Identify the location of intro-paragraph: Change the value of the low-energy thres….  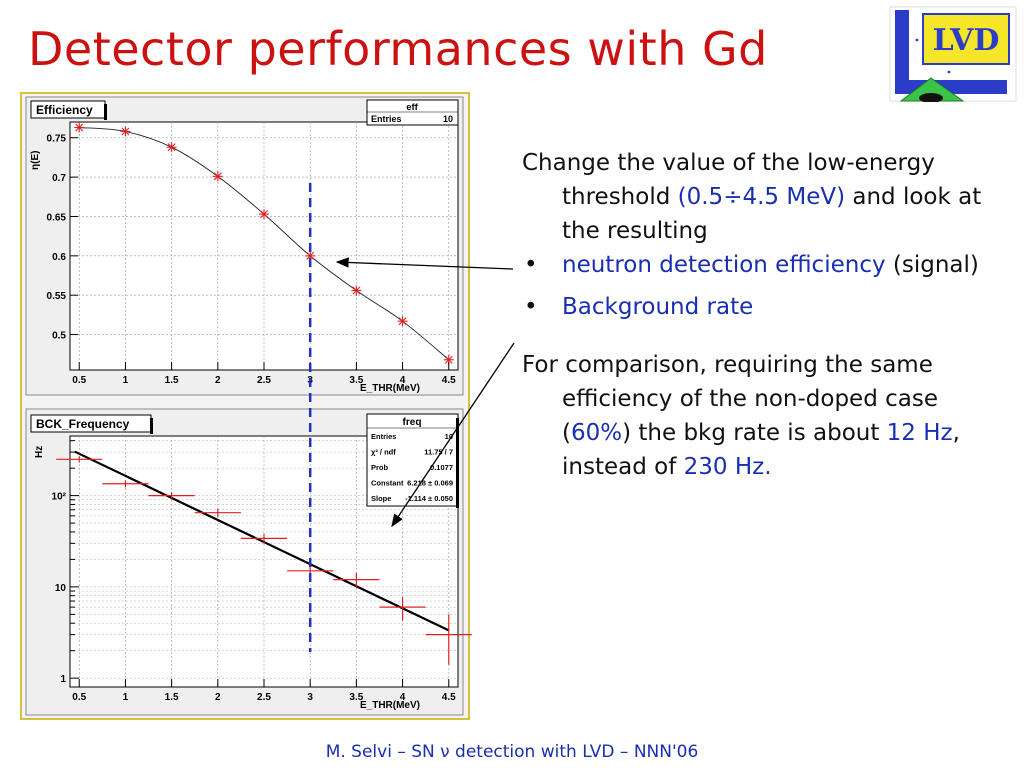
(752, 197).